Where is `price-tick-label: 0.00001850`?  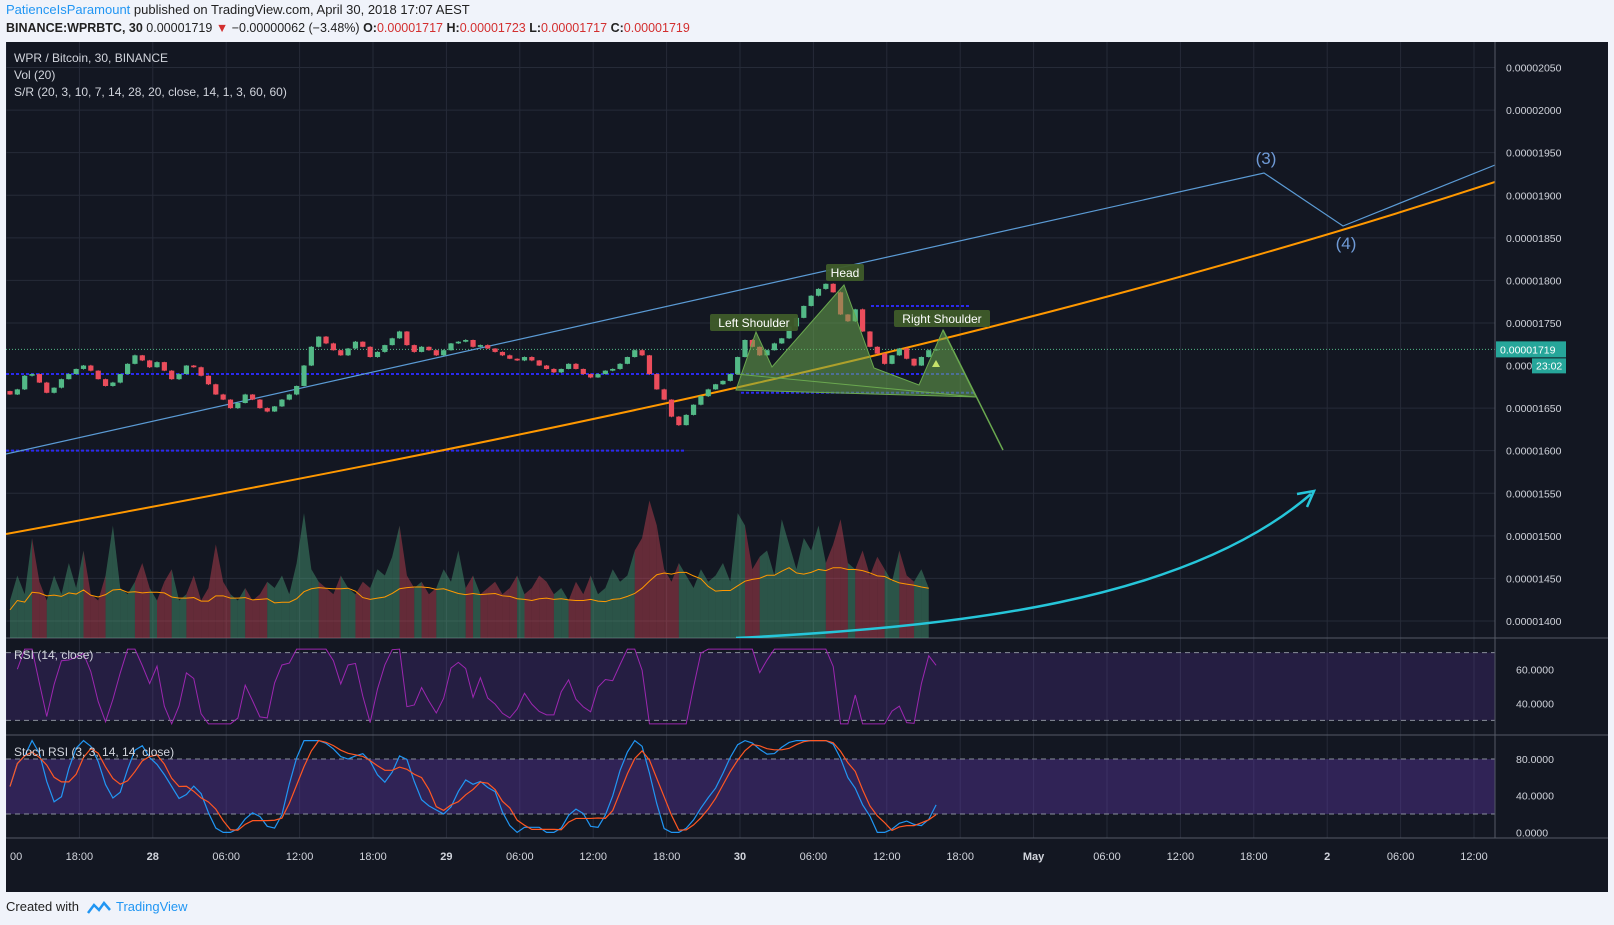
price-tick-label: 0.00001850 is located at coordinates (1534, 239).